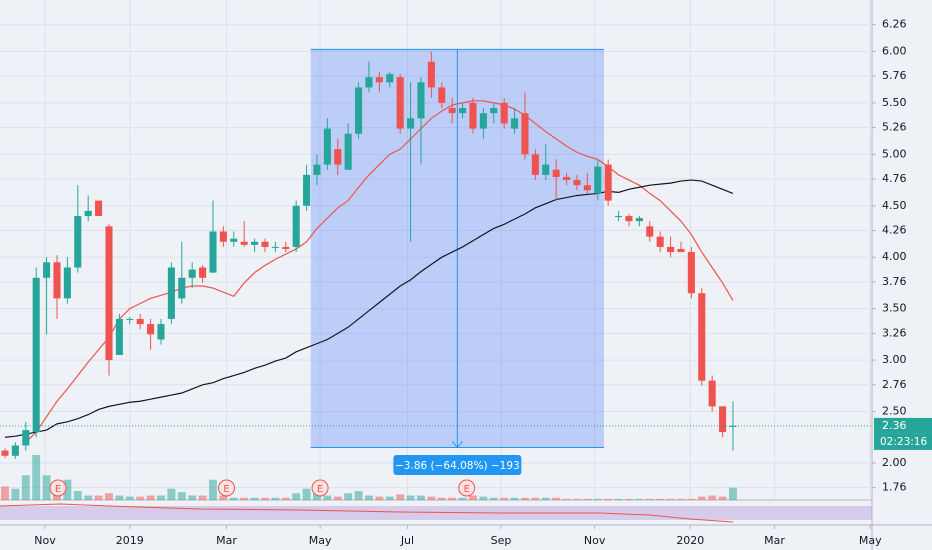 Image resolution: width=932 pixels, height=550 pixels. What do you see at coordinates (894, 425) in the screenshot?
I see `last-price-label: 2.36` at bounding box center [894, 425].